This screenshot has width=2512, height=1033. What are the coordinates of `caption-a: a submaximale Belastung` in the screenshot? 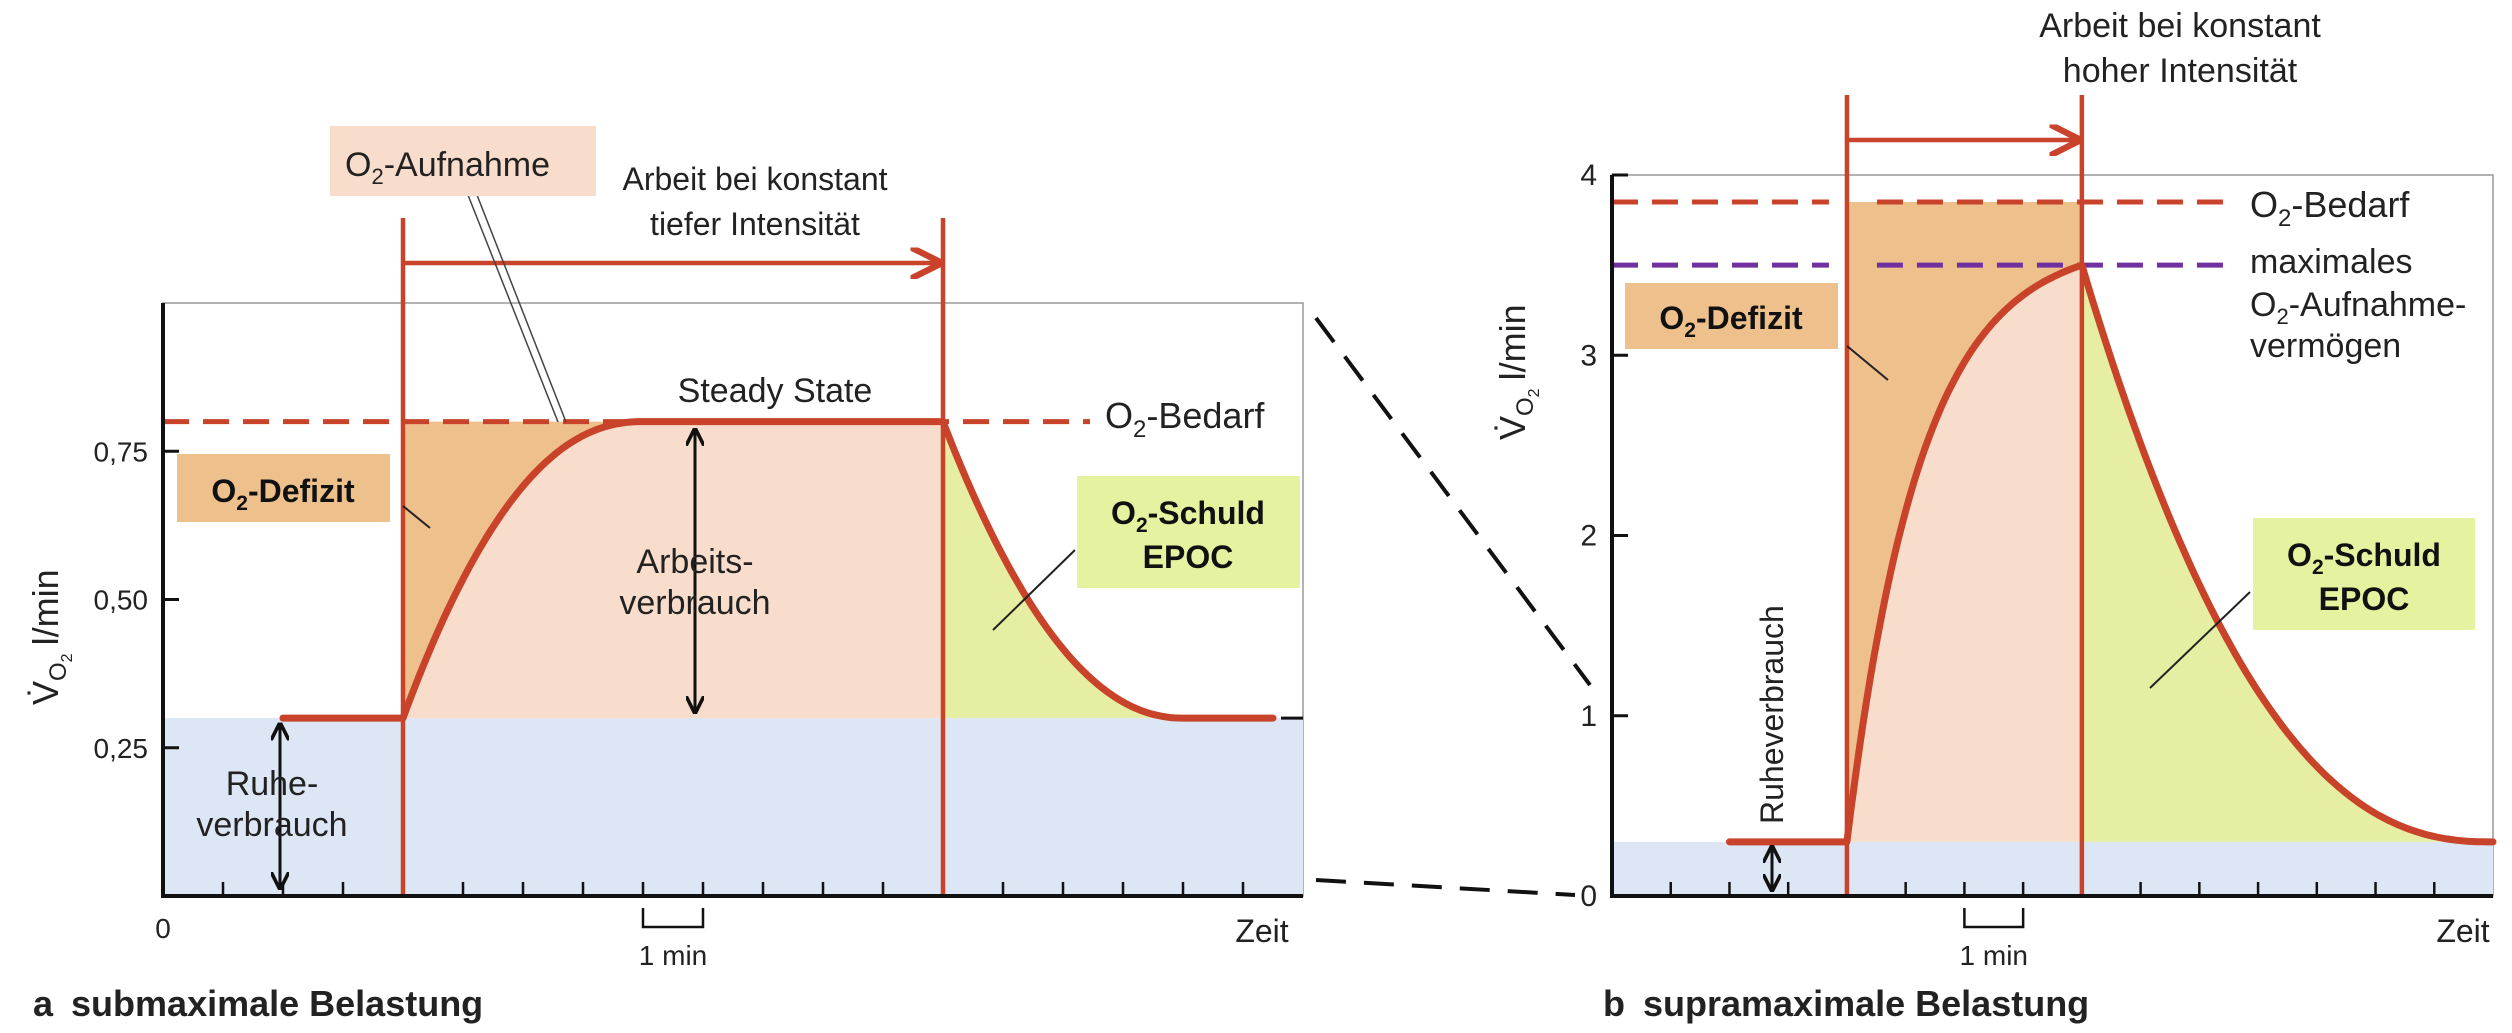 It's located at (258, 1003).